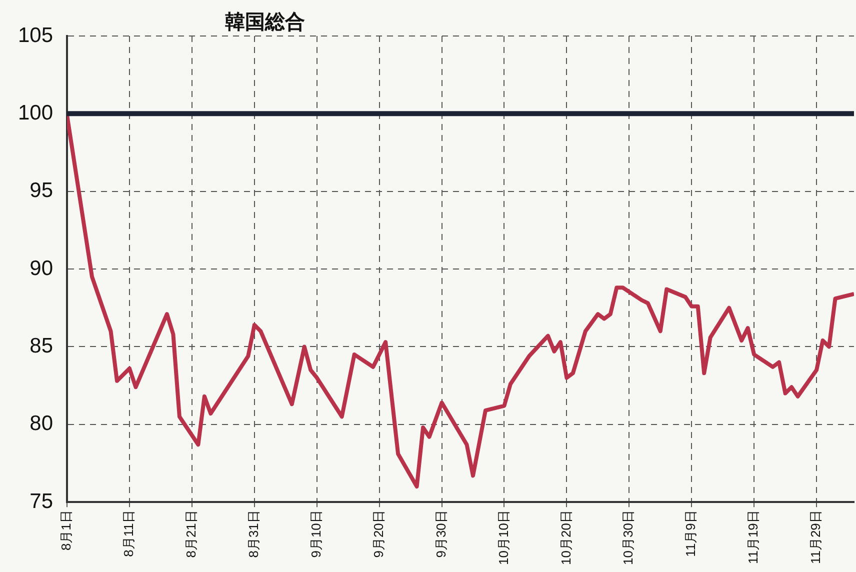  What do you see at coordinates (503, 537) in the screenshot?
I see `x-tick-label: 10月10日` at bounding box center [503, 537].